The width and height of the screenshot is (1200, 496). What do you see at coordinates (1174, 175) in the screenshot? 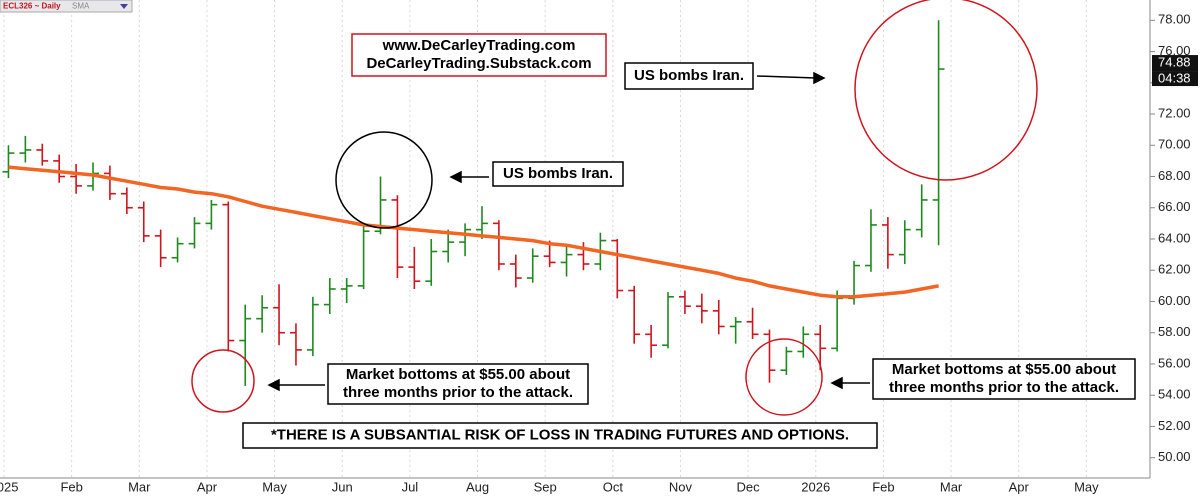
I see `y-tick-label: 68.00` at bounding box center [1174, 175].